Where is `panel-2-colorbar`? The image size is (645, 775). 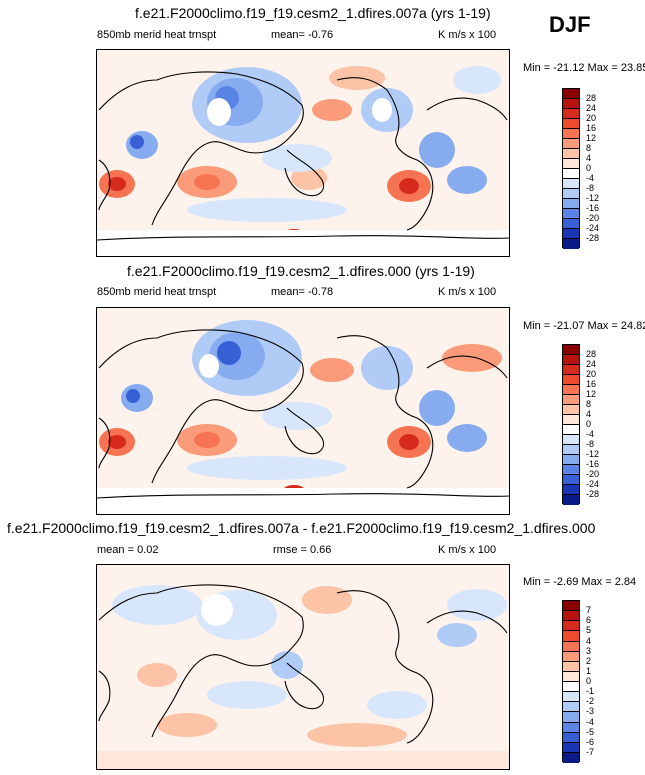 panel-2-colorbar is located at coordinates (571, 424).